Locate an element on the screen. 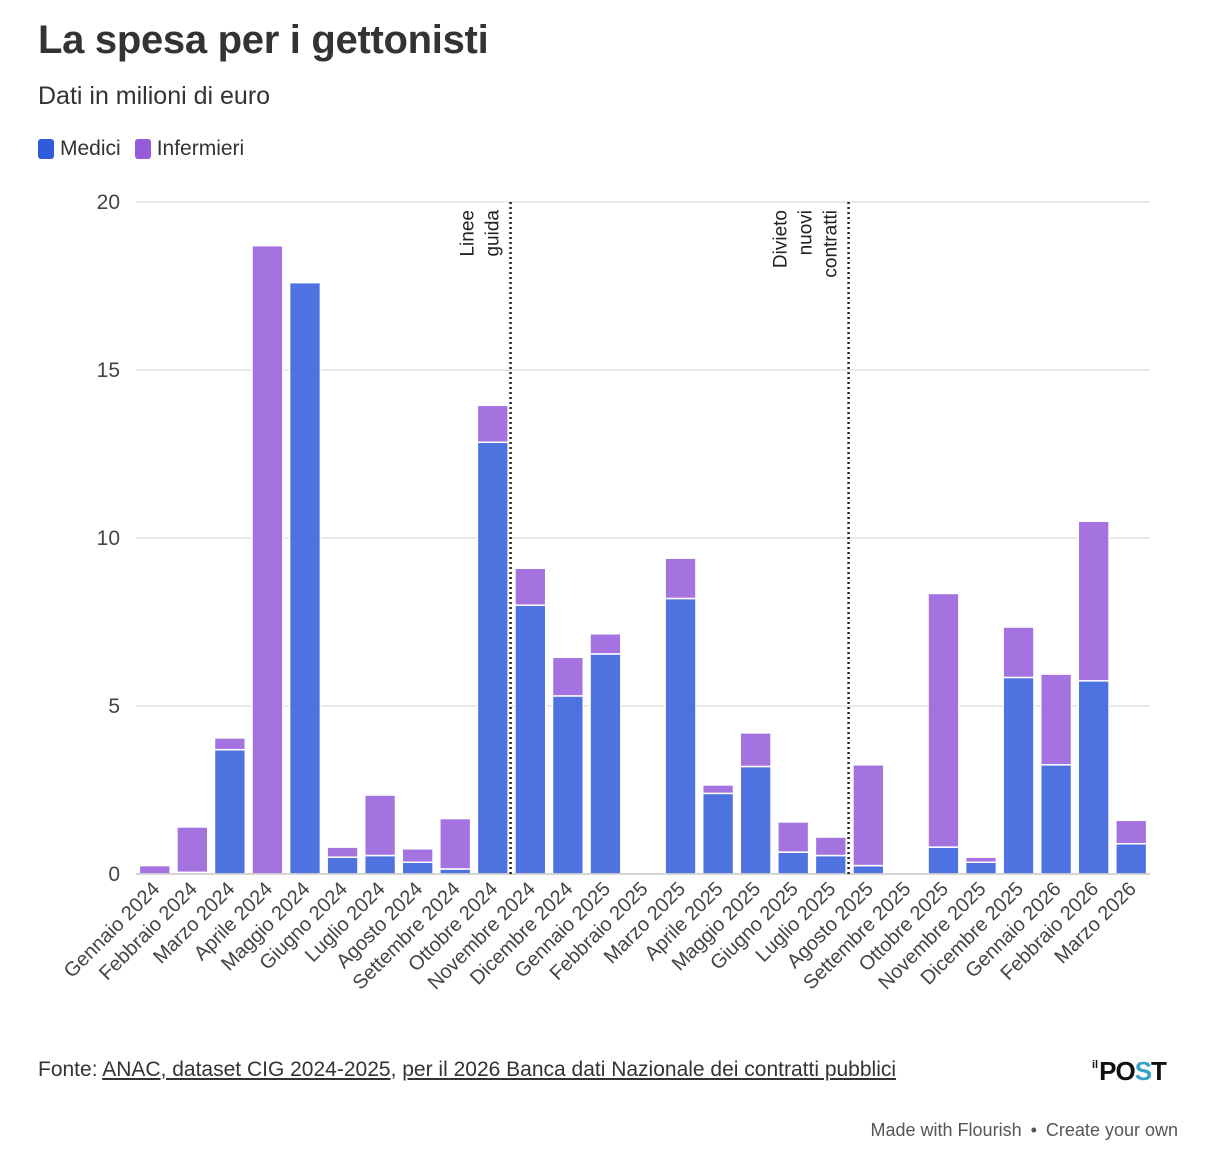 The height and width of the screenshot is (1164, 1230). annotation-label: Linee is located at coordinates (468, 233).